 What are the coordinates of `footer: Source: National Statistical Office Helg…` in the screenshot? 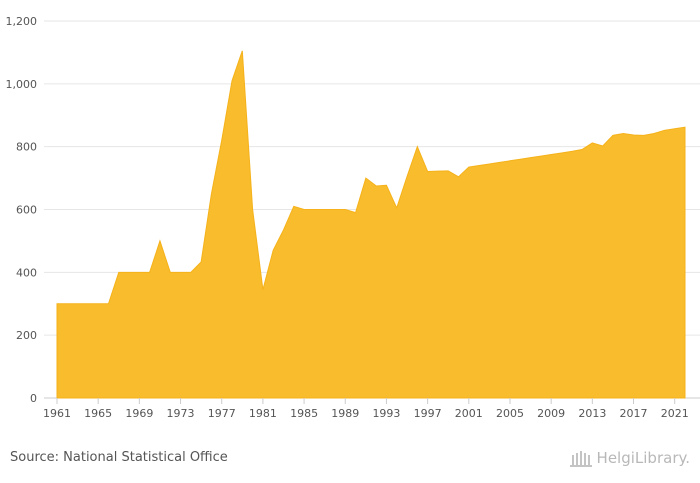 It's located at (350, 461).